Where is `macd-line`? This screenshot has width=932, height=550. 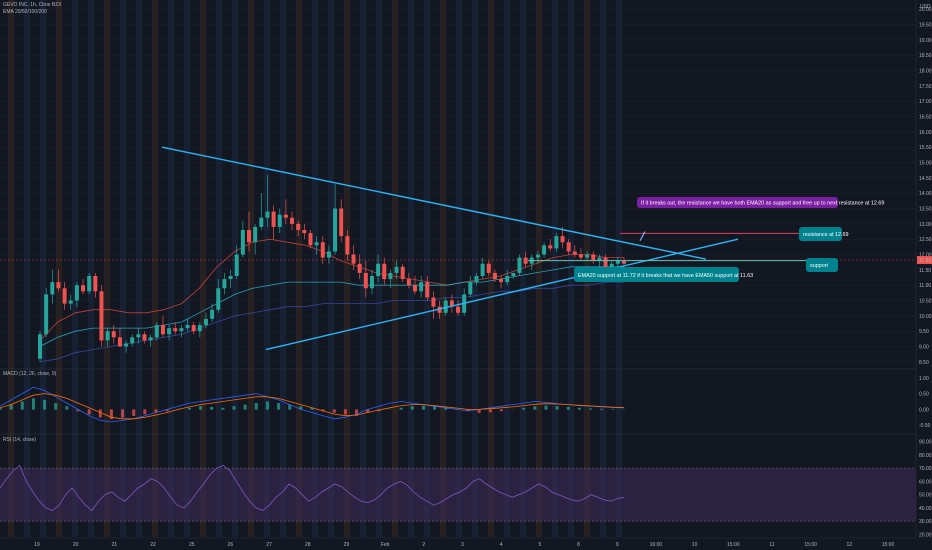 macd-line is located at coordinates (312, 404).